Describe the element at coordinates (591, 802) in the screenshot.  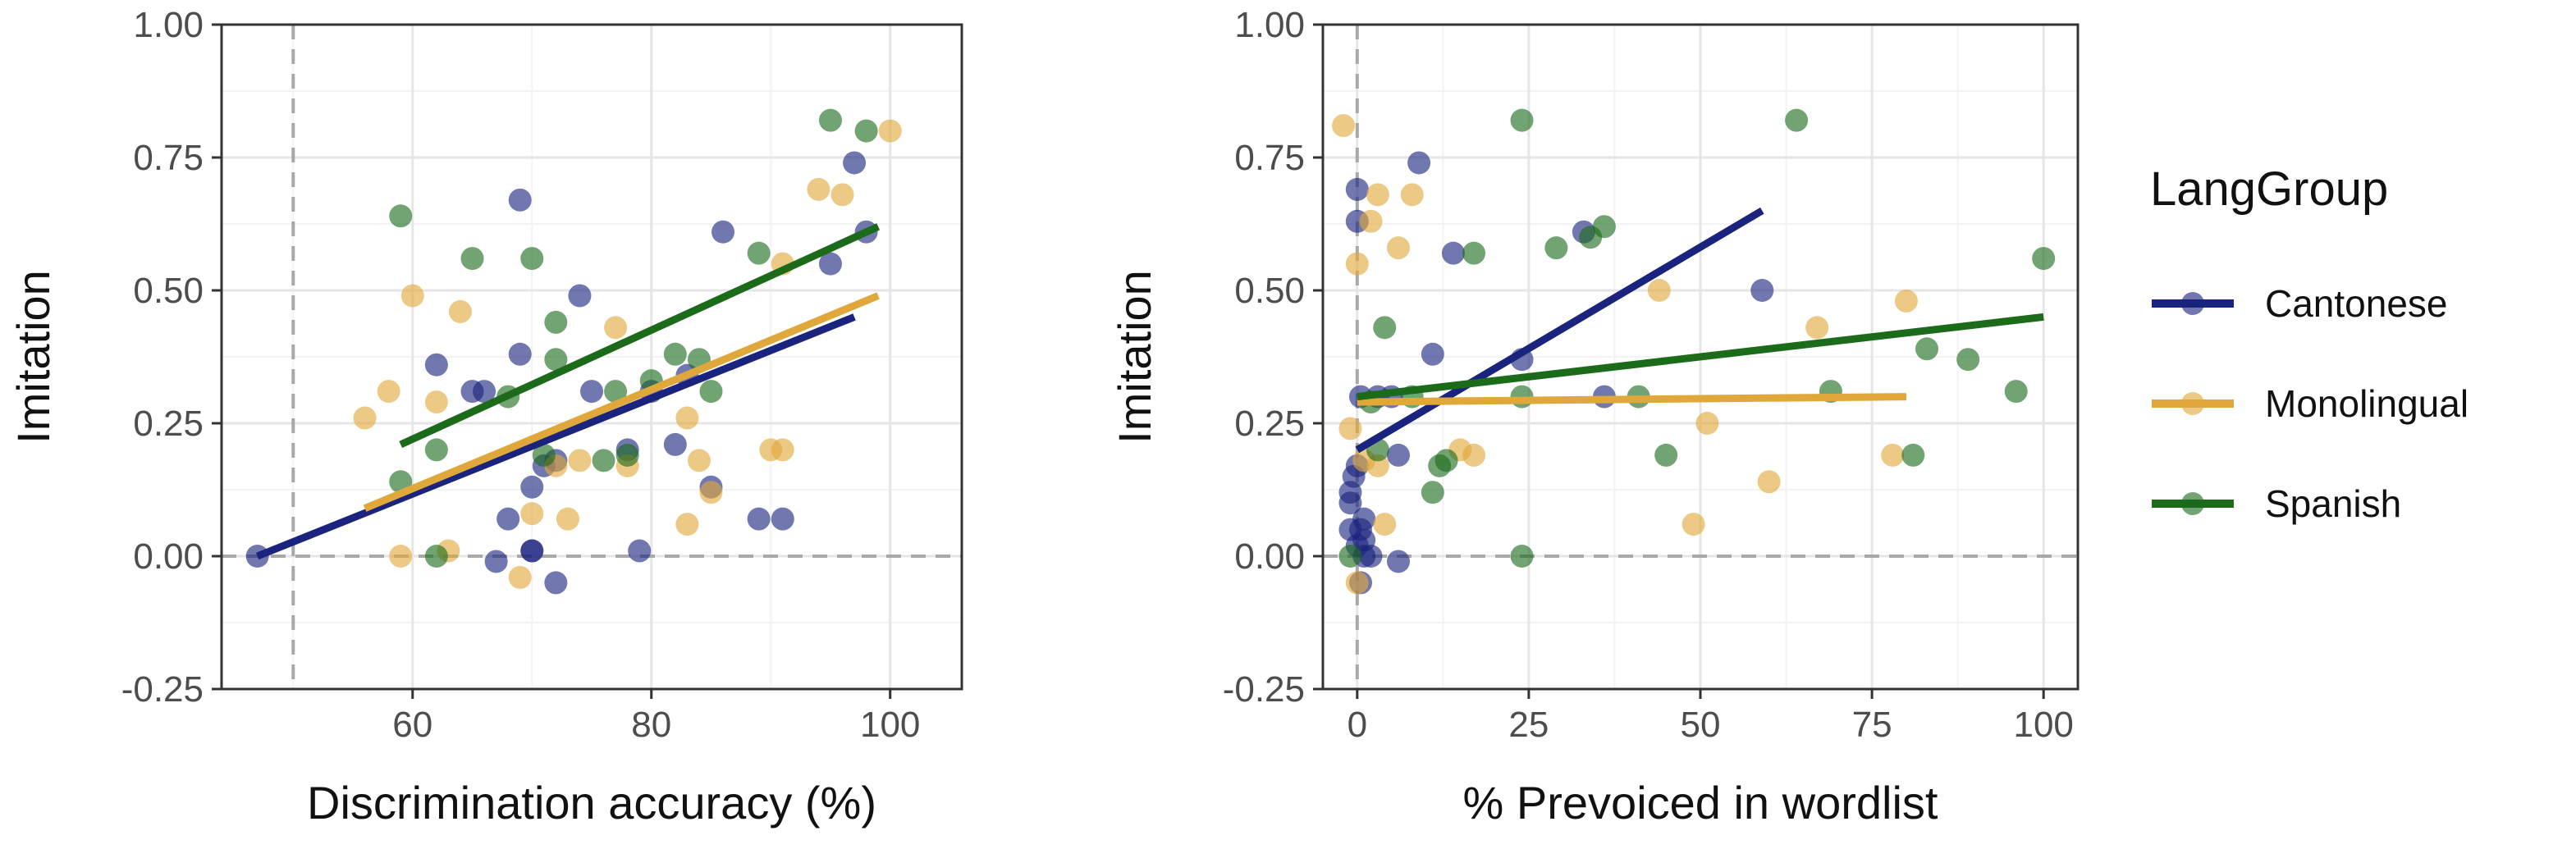
I see `x-axis-title: Discrimination accuracy (%)` at that location.